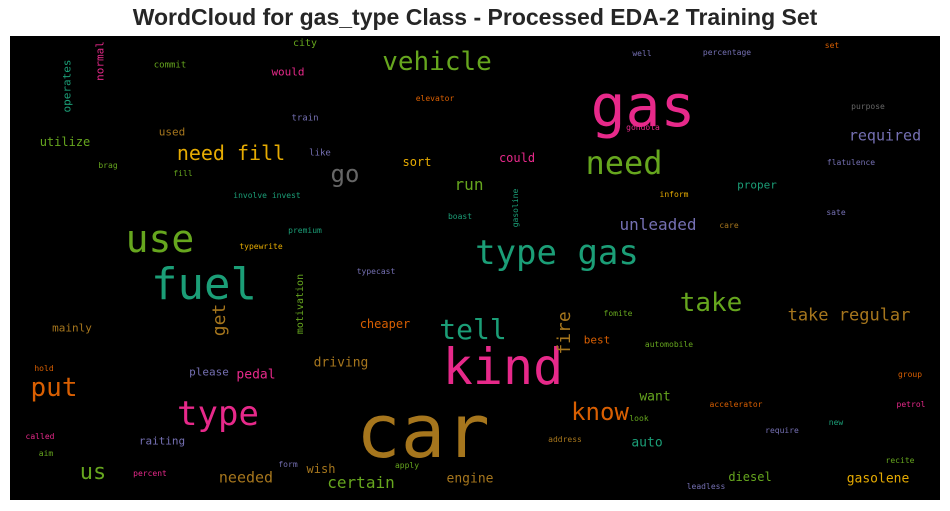 Image resolution: width=950 pixels, height=511 pixels. Describe the element at coordinates (150, 473) in the screenshot. I see `cloud-word-percent: percent` at that location.